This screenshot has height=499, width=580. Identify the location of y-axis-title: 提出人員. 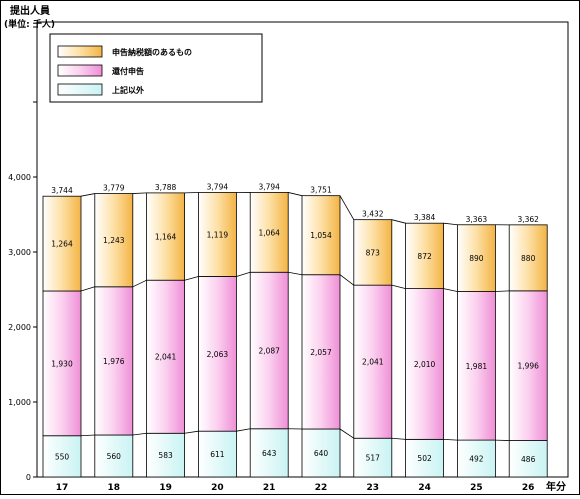
(30, 10).